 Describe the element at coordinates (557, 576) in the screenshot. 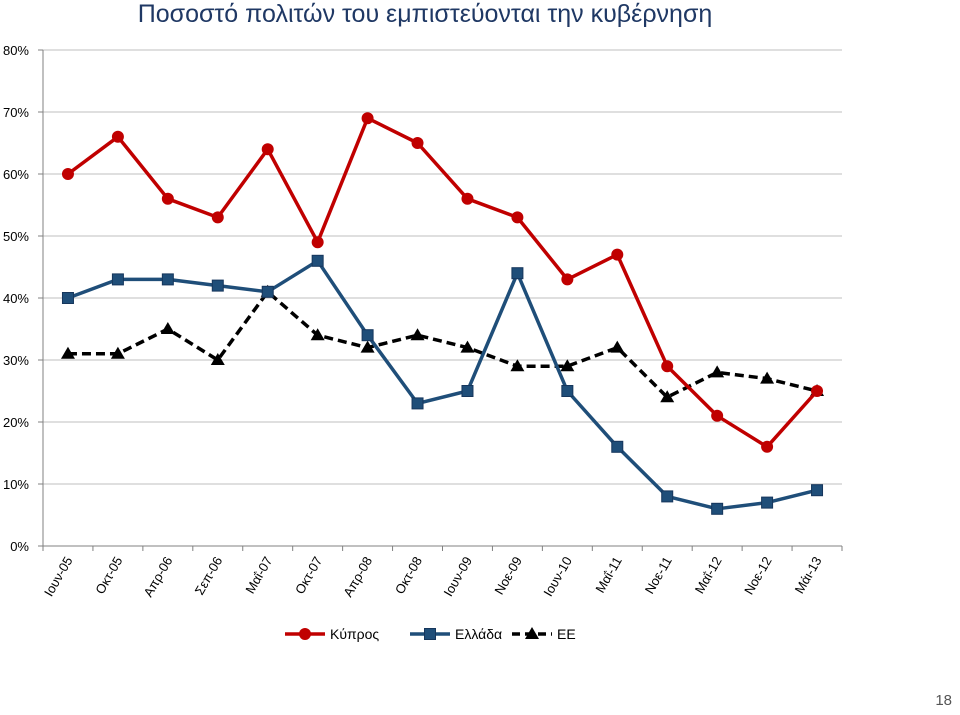

I see `x-tick-label: Ιουν-10` at that location.